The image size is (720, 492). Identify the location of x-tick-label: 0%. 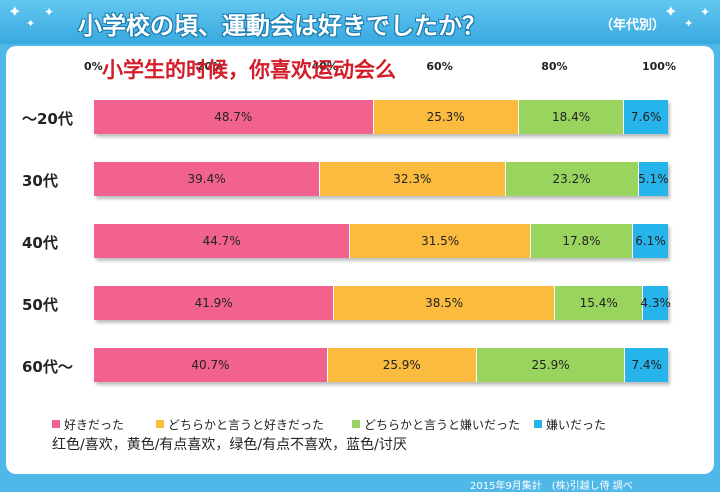
(93, 66).